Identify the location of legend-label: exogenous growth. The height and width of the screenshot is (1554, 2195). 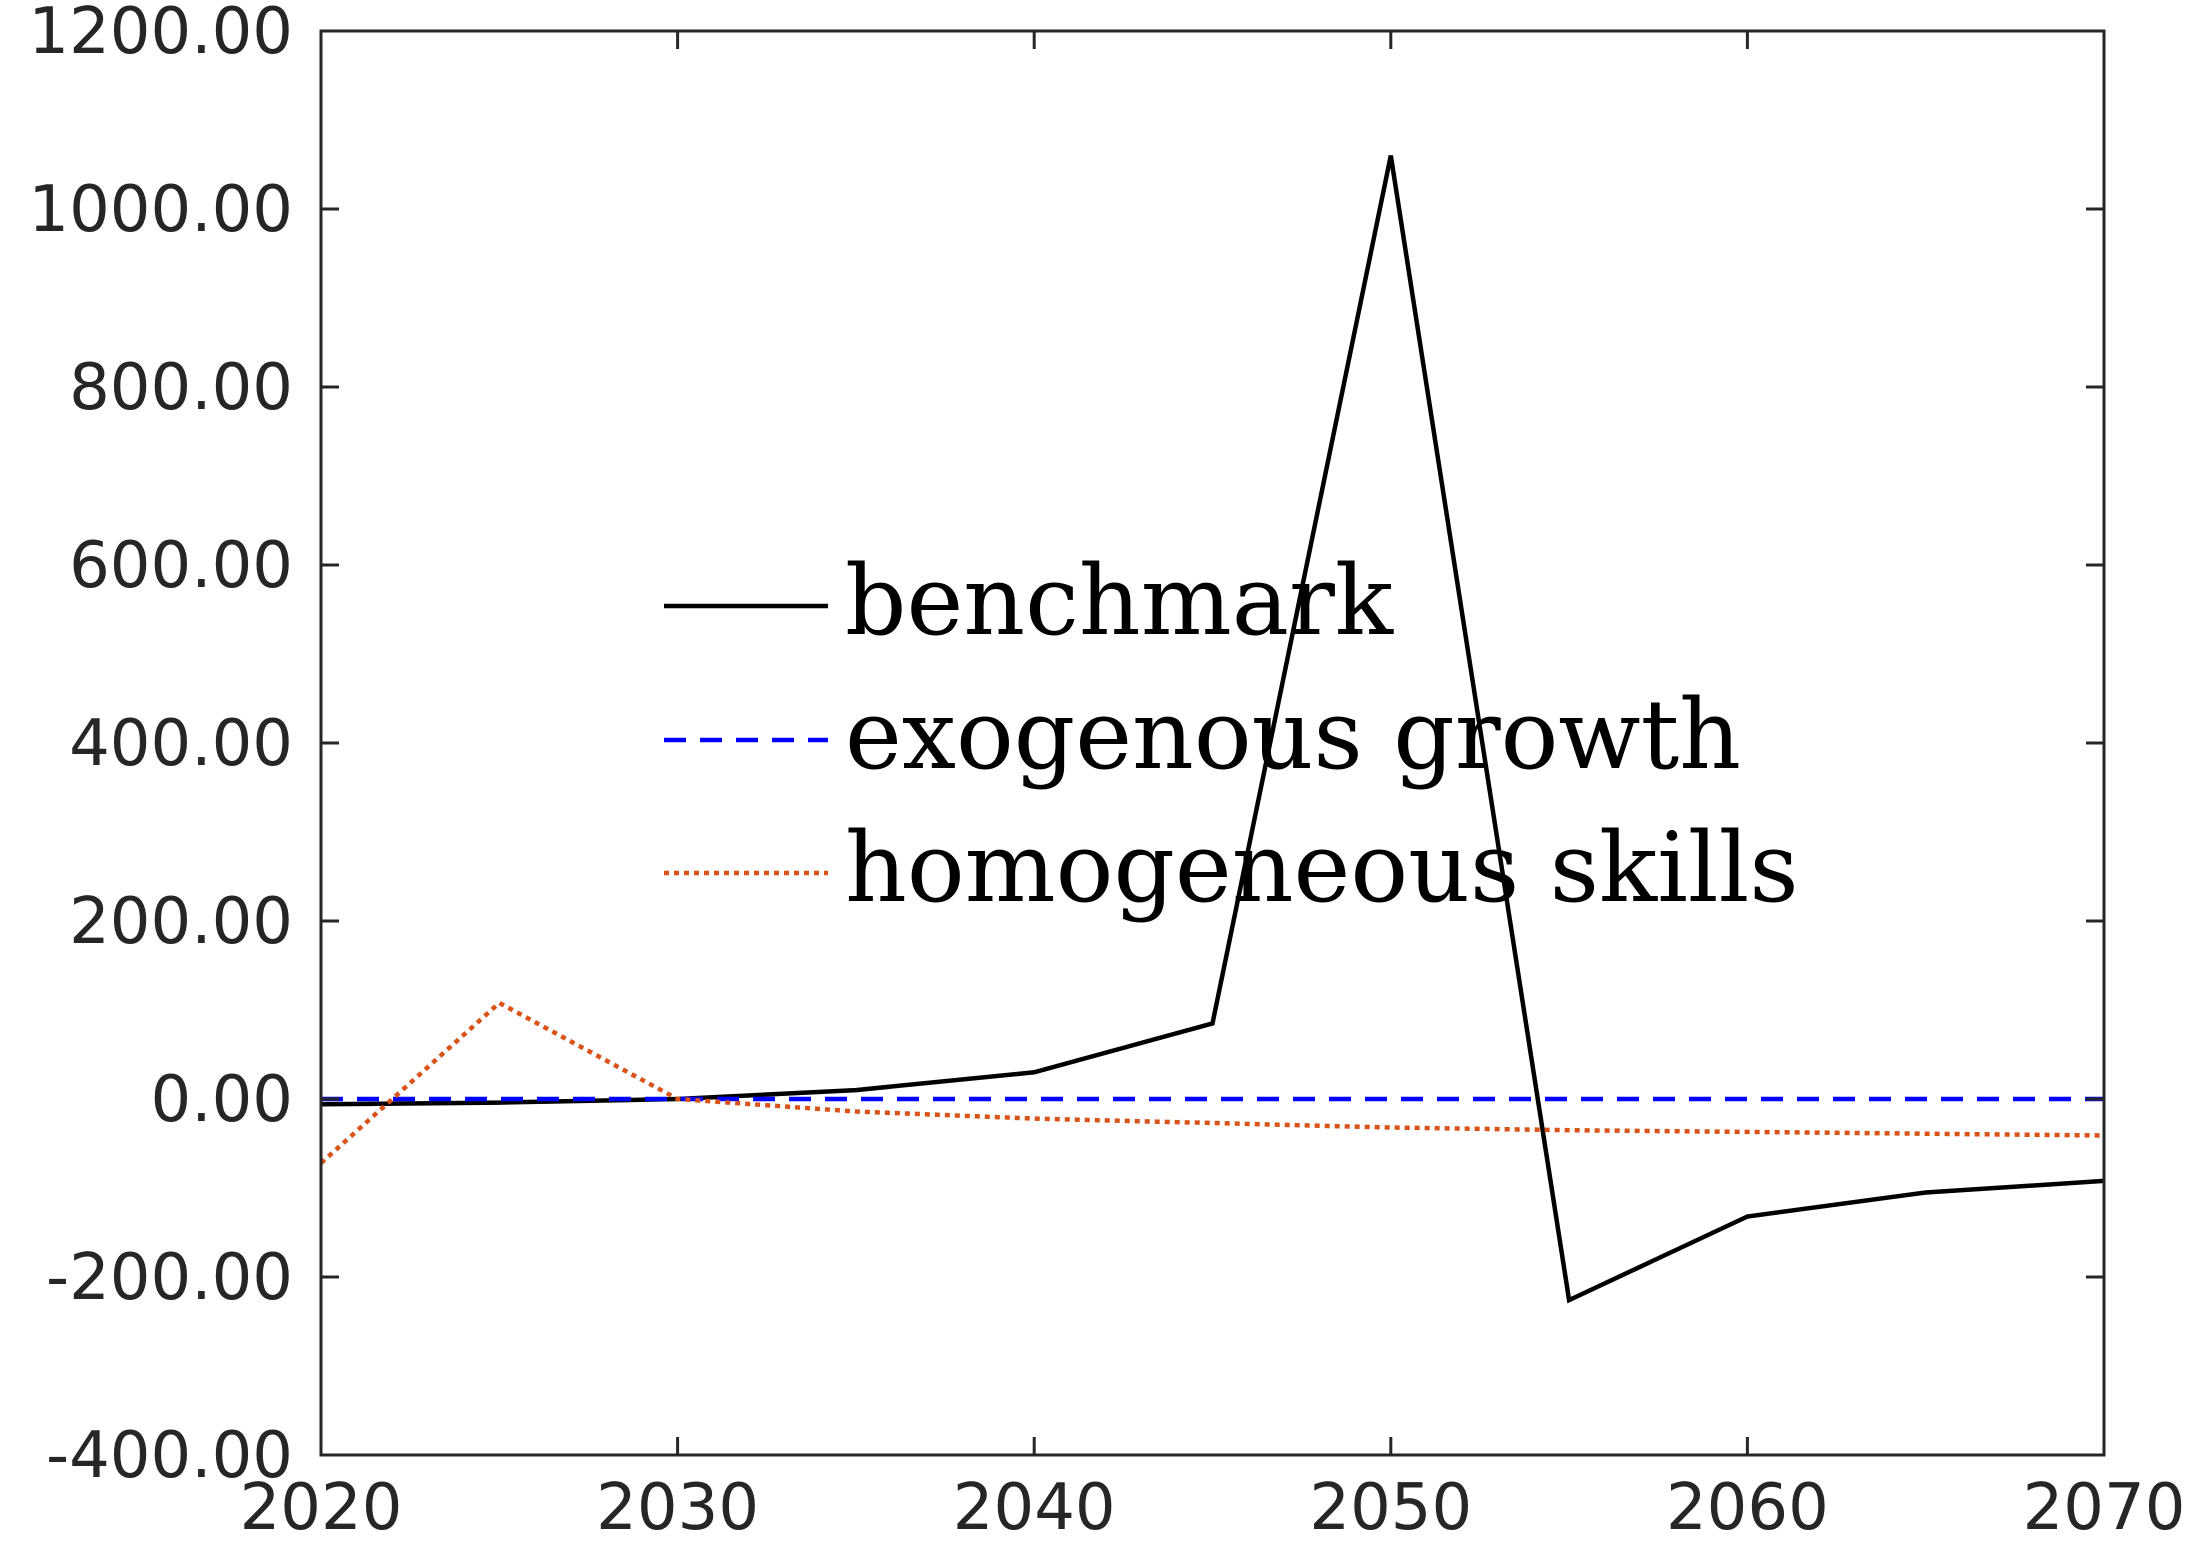
(1293, 735).